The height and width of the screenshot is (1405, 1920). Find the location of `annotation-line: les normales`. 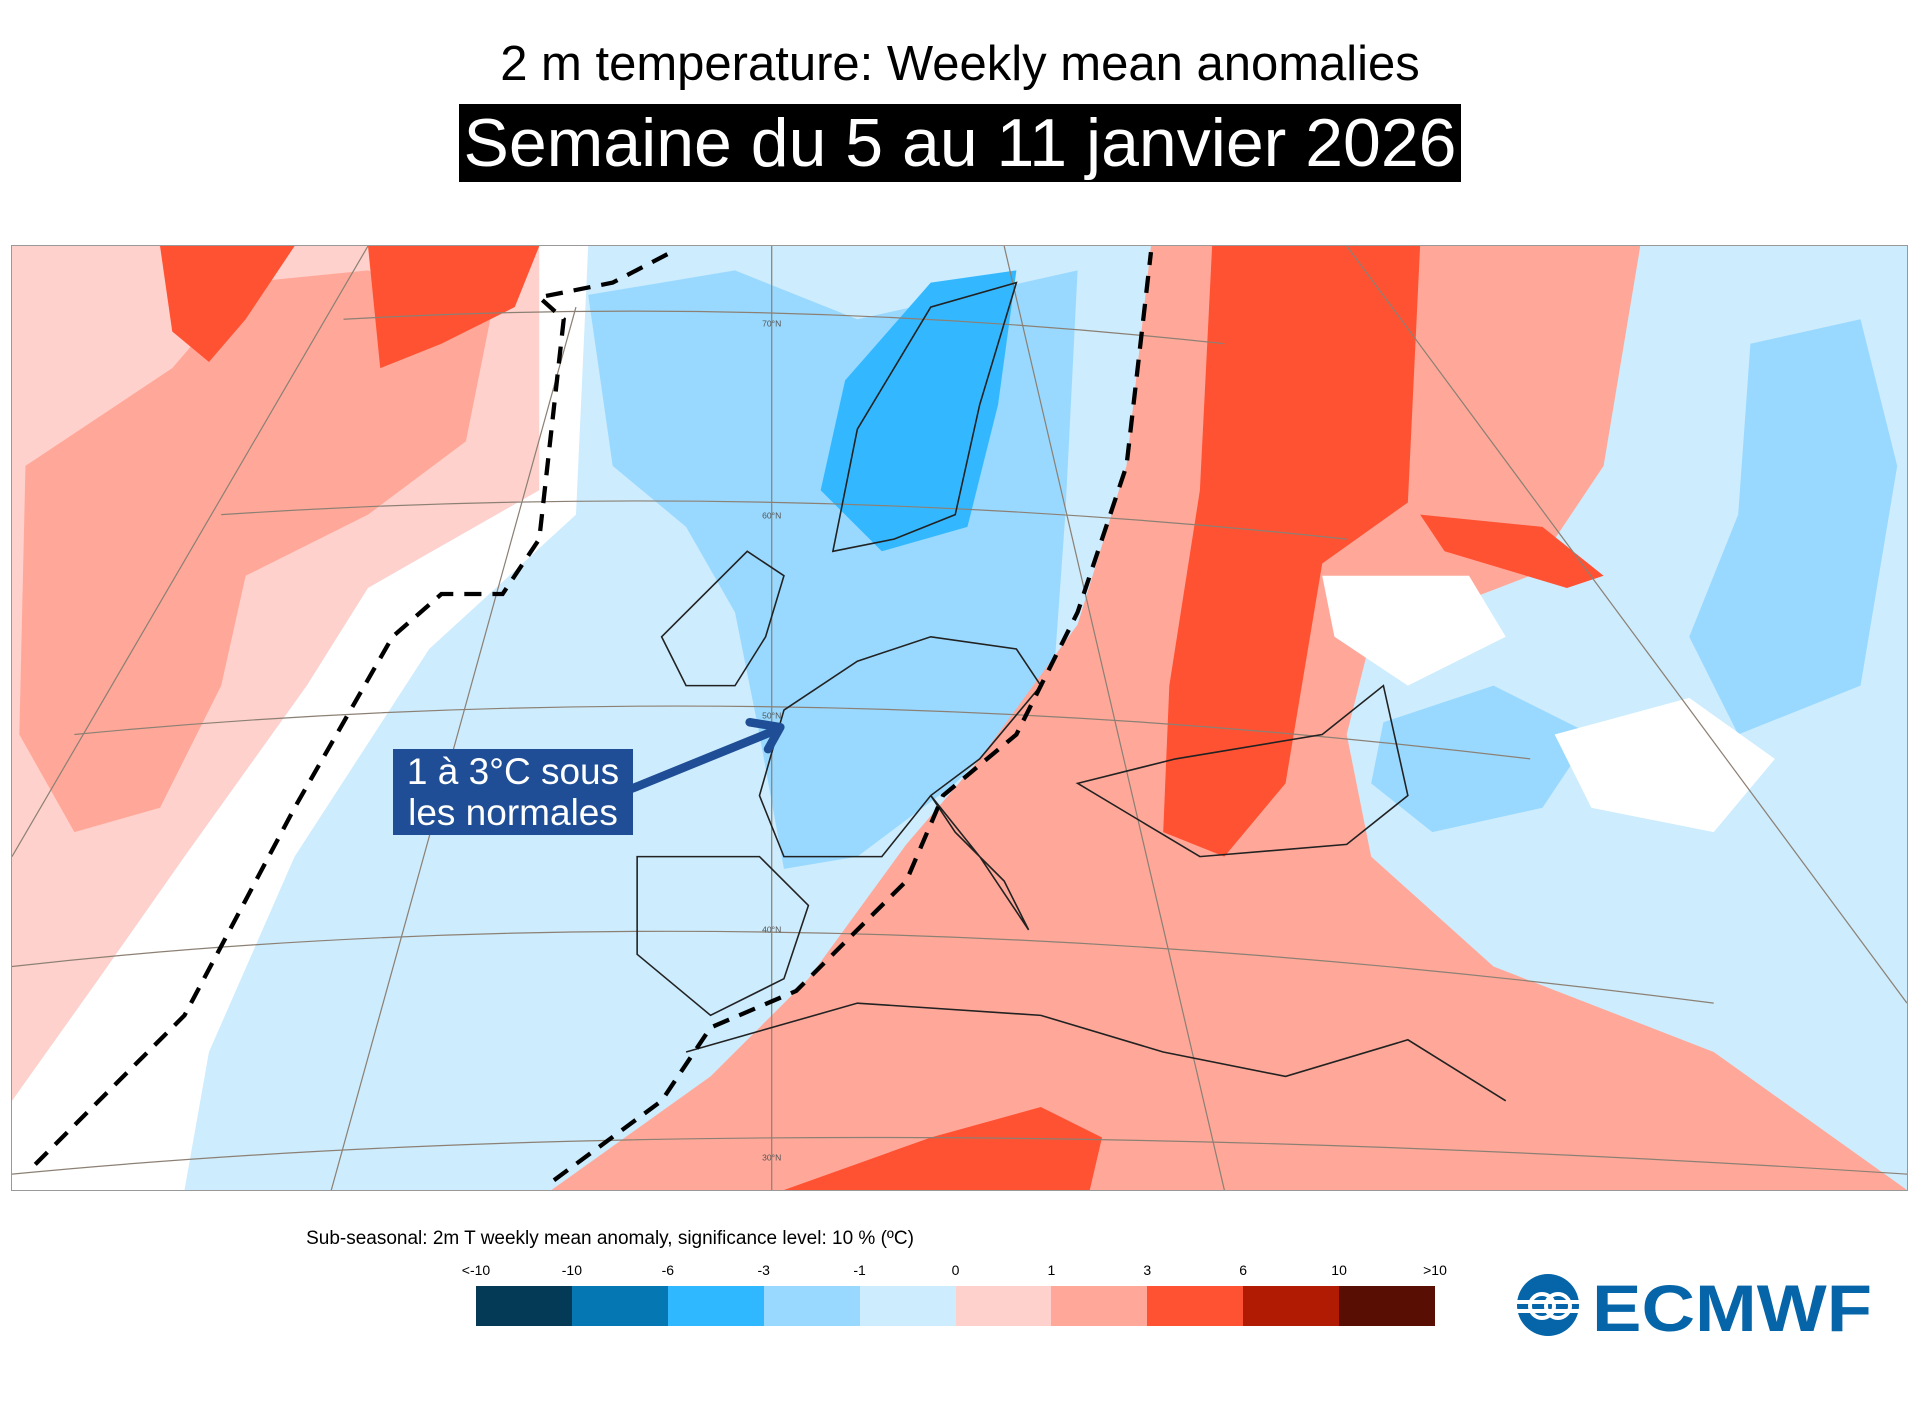

annotation-line: les normales is located at coordinates (513, 812).